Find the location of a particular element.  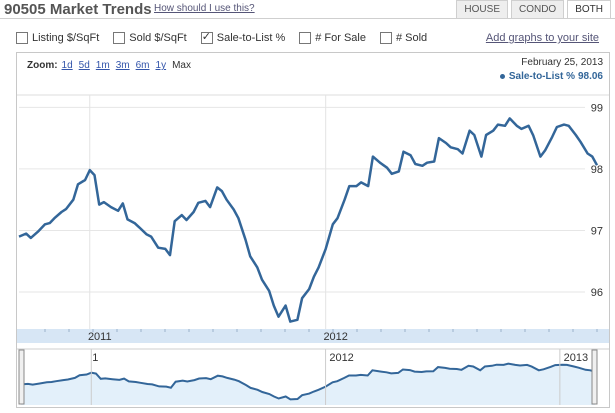

zoom-1d: 1d is located at coordinates (67, 65).